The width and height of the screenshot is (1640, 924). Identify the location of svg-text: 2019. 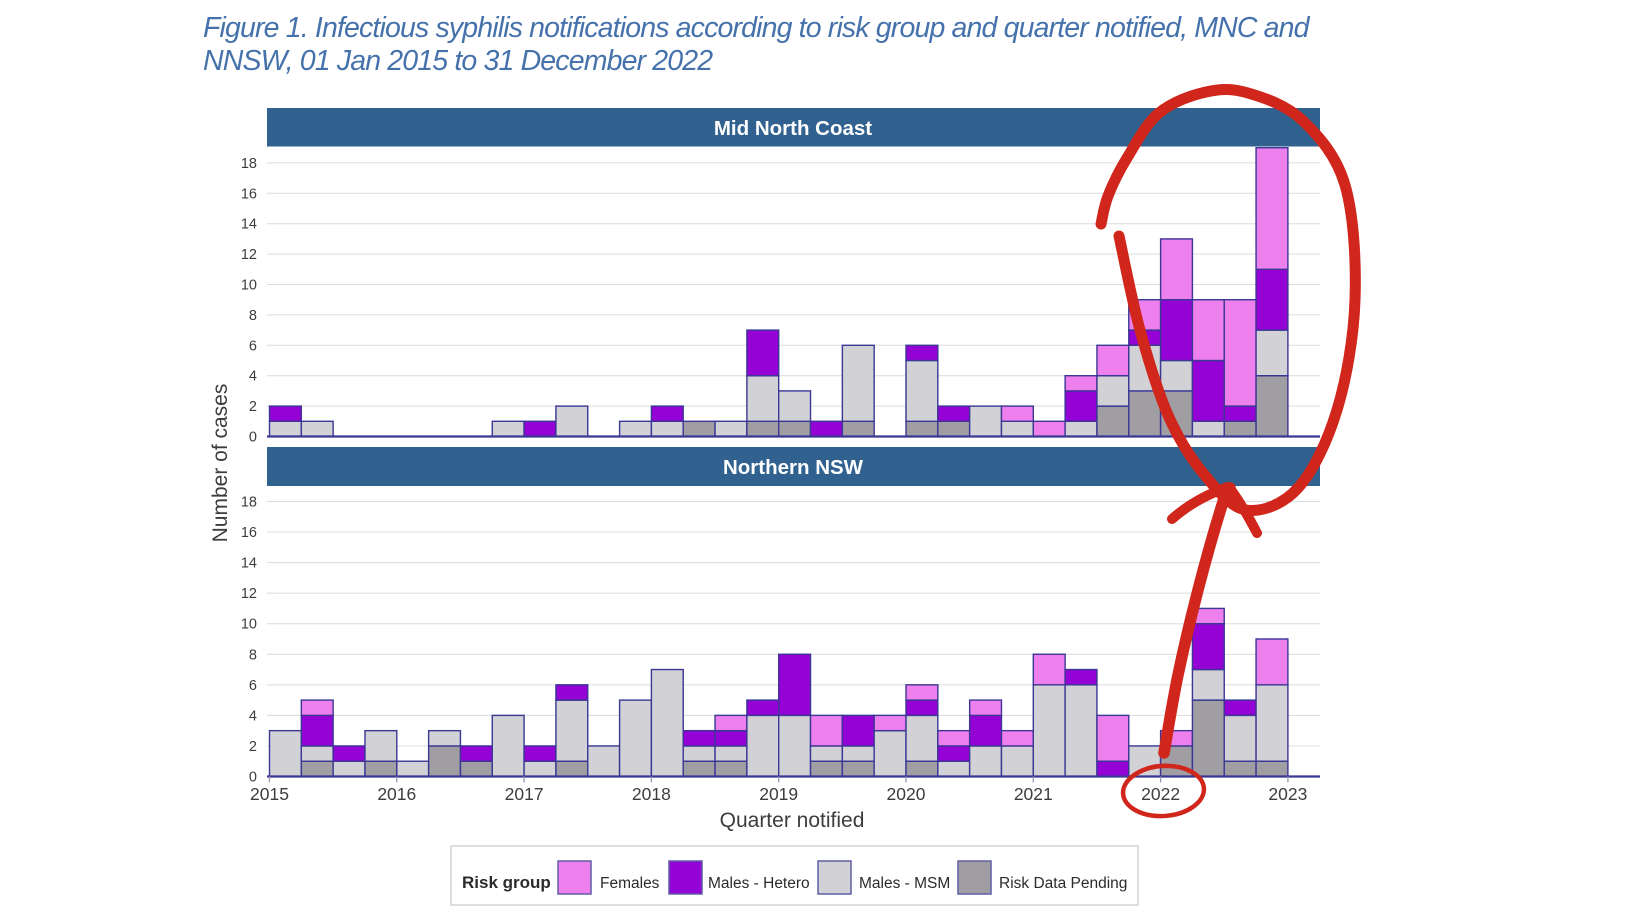
(778, 794).